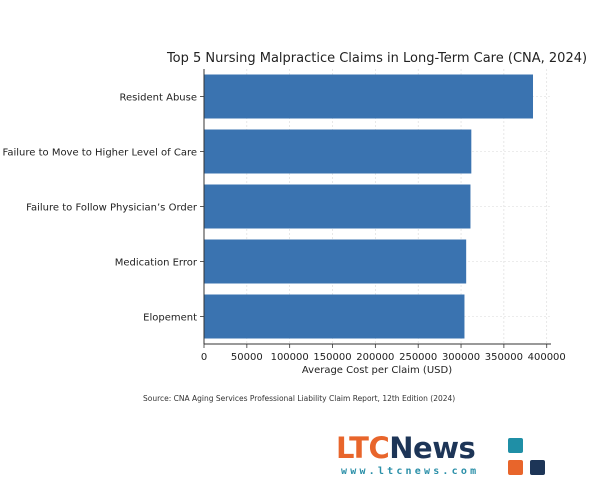  I want to click on logo-url: www.ltcnews.com, so click(410, 471).